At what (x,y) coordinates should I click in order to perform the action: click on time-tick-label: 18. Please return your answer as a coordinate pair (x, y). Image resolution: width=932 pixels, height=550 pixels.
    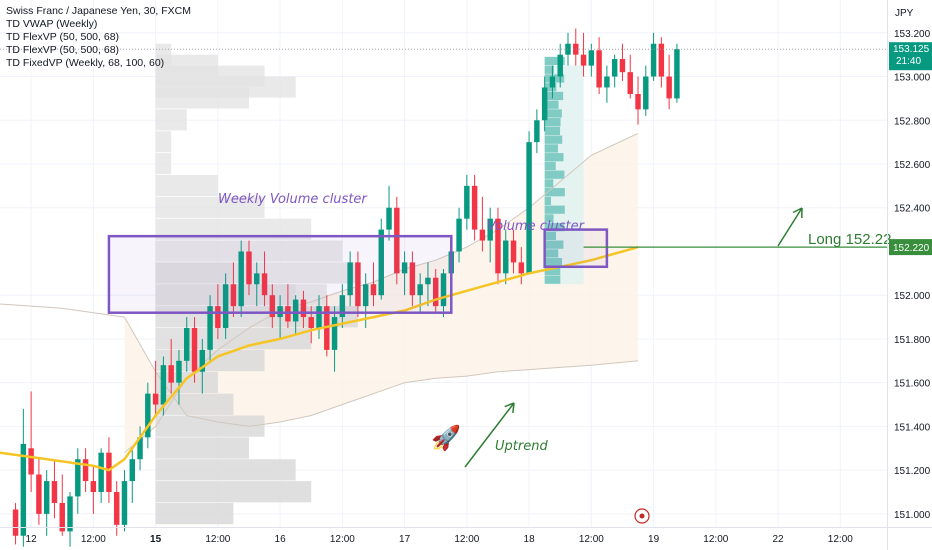
    Looking at the image, I should click on (530, 539).